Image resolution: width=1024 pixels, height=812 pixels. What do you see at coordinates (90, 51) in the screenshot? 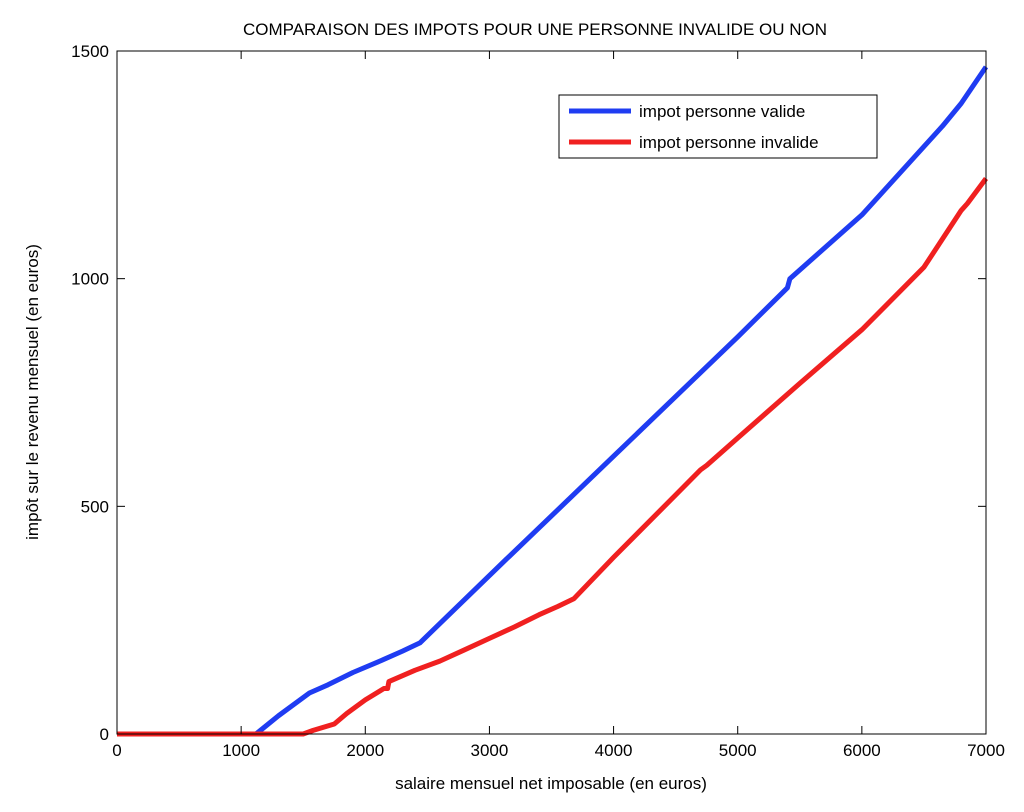
I see `y-tick-label: 1500` at bounding box center [90, 51].